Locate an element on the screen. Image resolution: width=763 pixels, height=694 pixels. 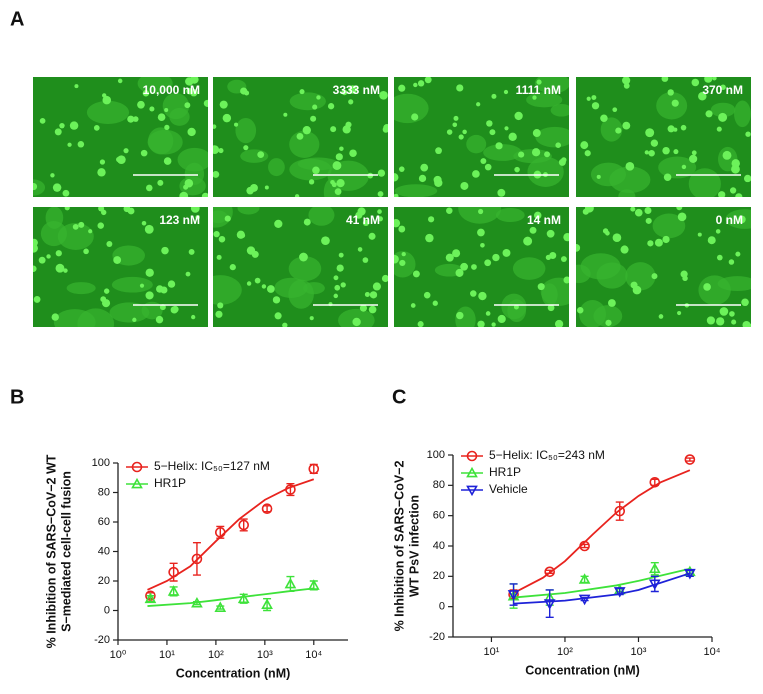
y-tick-label: 0 is located at coordinates (442, 607).